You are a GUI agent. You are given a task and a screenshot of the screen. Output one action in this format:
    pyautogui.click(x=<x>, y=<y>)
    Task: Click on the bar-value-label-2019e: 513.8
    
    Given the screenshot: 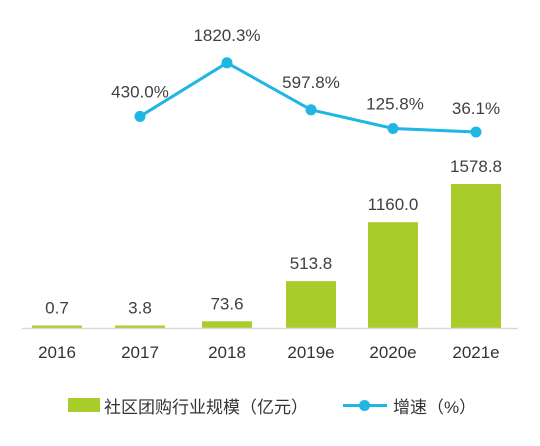 What is the action you would take?
    pyautogui.click(x=311, y=263)
    